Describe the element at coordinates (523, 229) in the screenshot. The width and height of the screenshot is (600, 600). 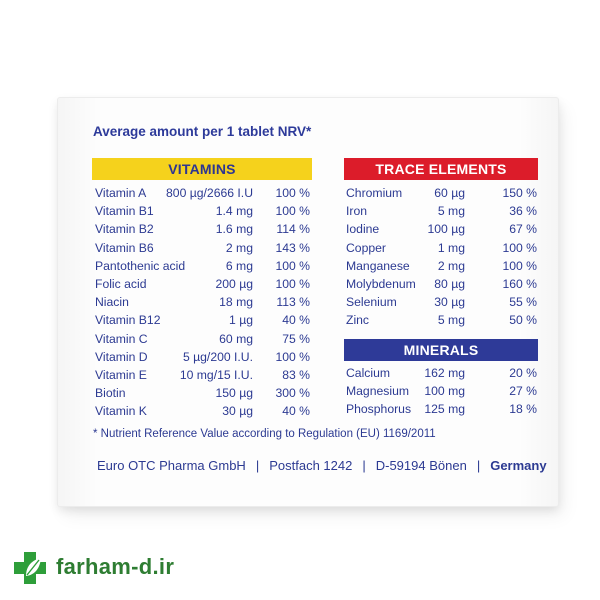
I see `nutrient-nrv: 67 %` at that location.